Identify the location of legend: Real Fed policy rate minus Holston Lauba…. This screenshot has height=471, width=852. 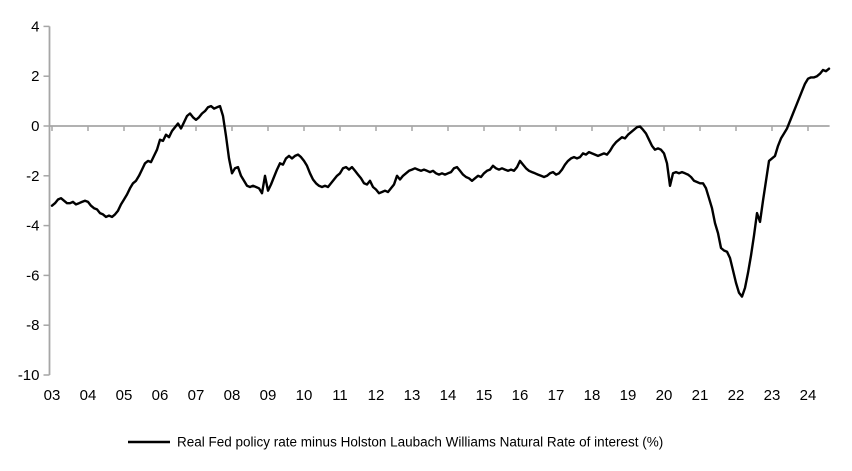
(395, 442).